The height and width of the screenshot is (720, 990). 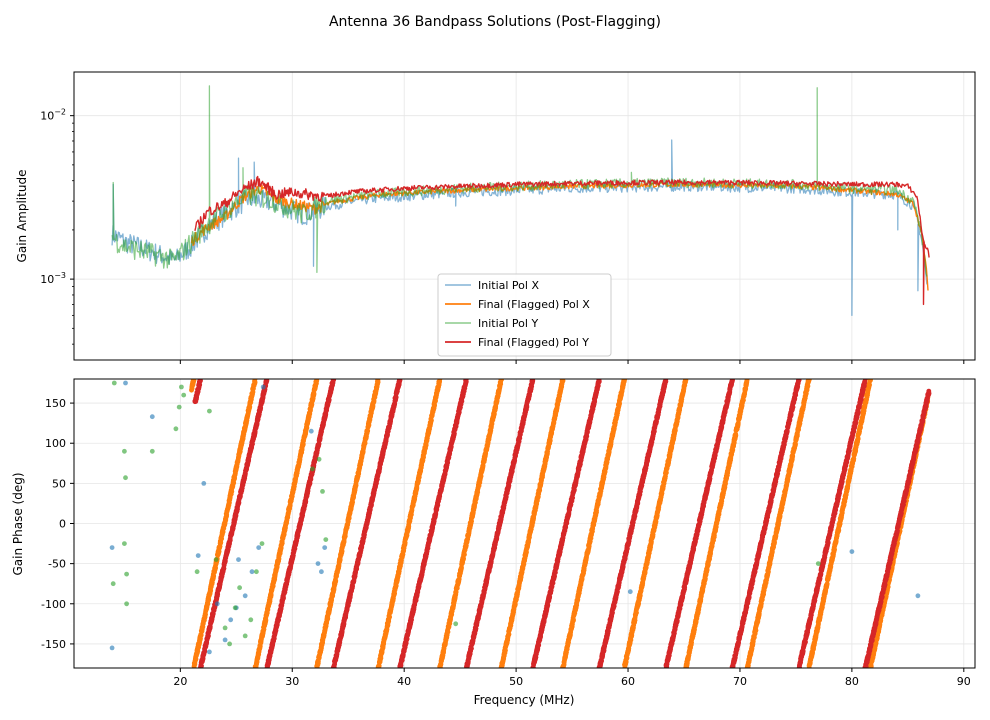 I want to click on amp-y-tick-exponent: −3, so click(x=60, y=275).